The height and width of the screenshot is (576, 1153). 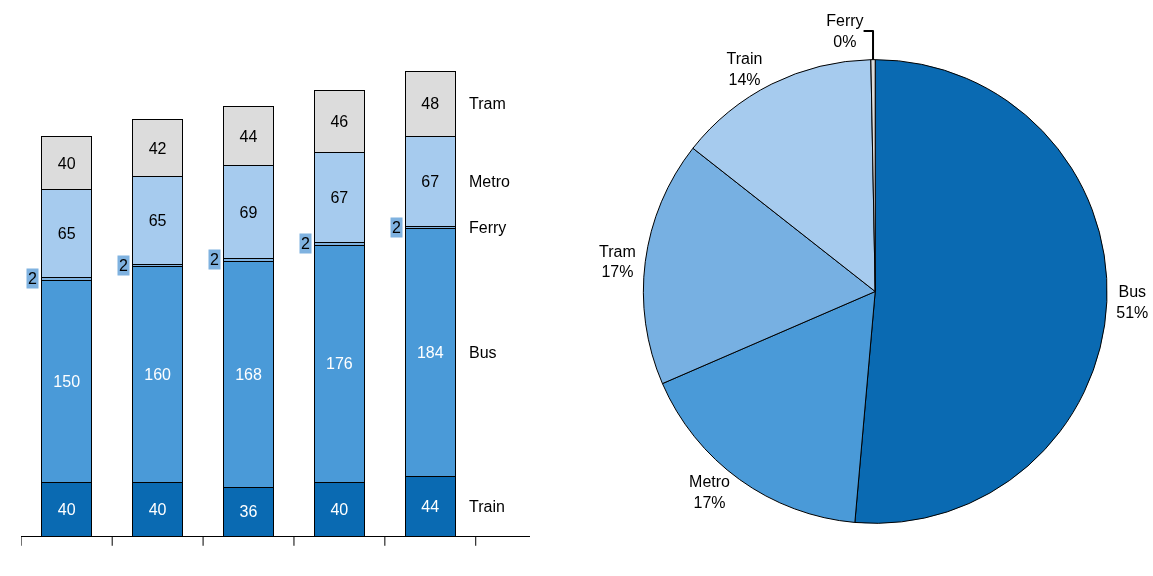 What do you see at coordinates (617, 251) in the screenshot?
I see `slice-label: Tram` at bounding box center [617, 251].